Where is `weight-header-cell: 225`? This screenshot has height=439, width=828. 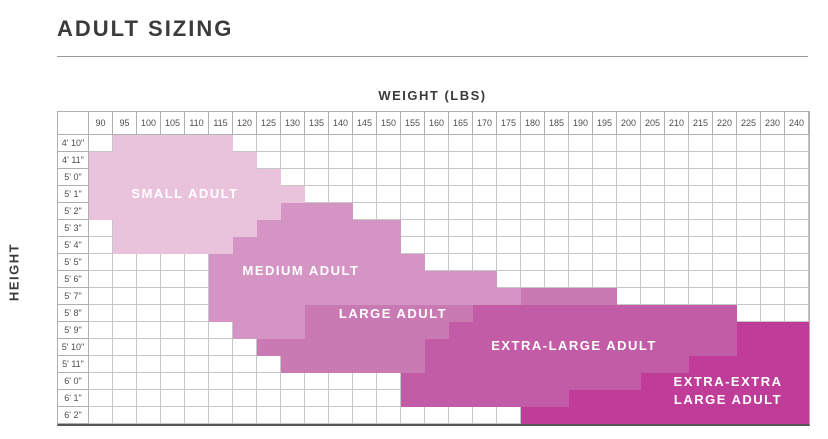 weight-header-cell: 225 is located at coordinates (749, 123).